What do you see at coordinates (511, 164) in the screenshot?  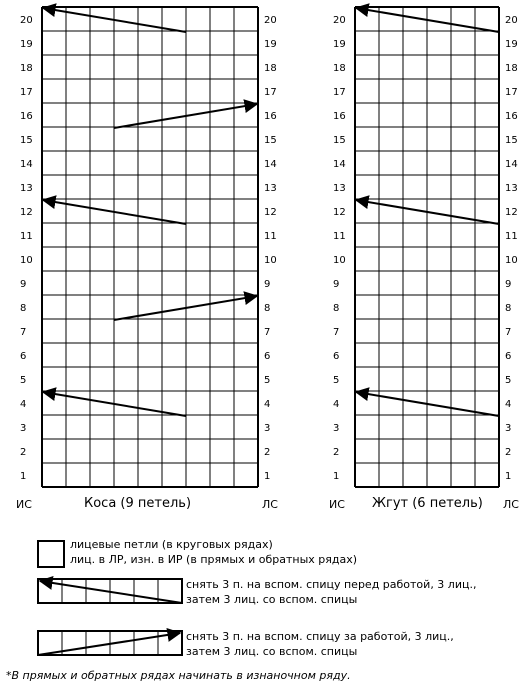 I see `row-number-right: 14` at bounding box center [511, 164].